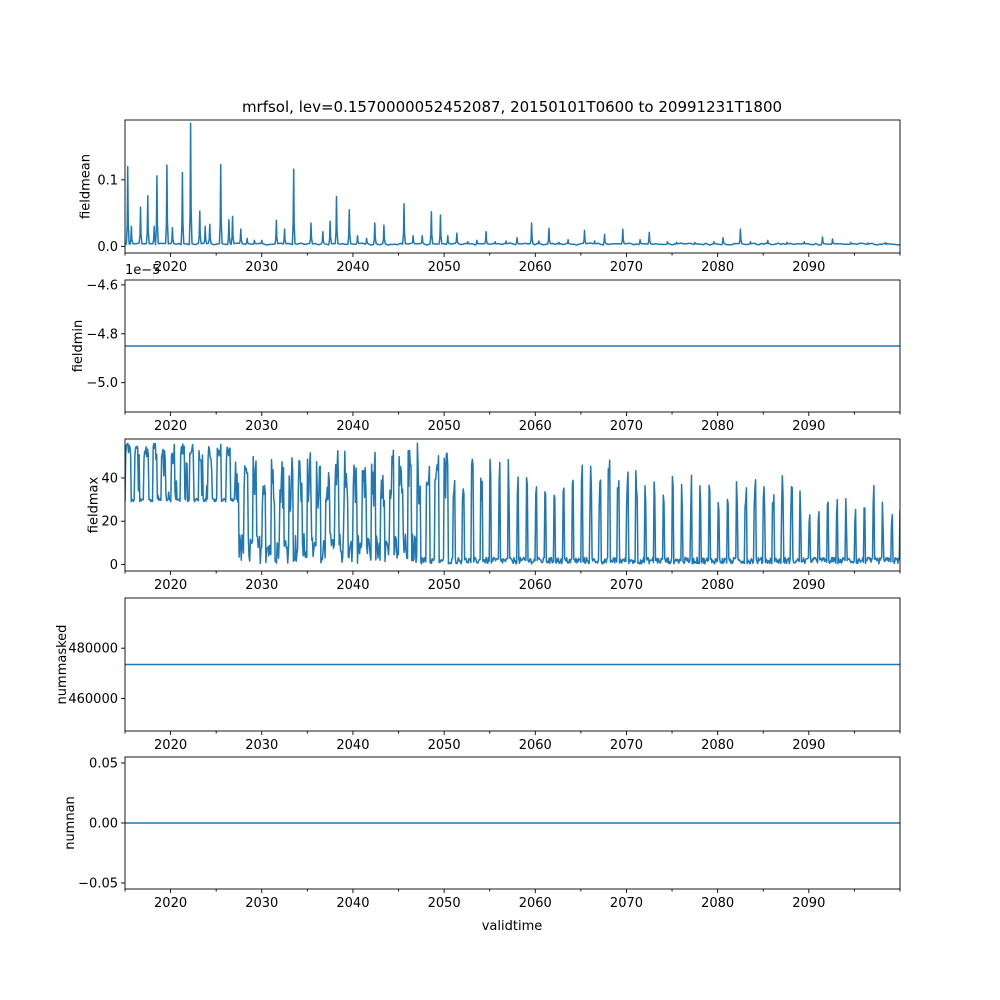 This screenshot has width=1000, height=1000. What do you see at coordinates (352, 745) in the screenshot?
I see `x-tick-label-nummasked: 2040` at bounding box center [352, 745].